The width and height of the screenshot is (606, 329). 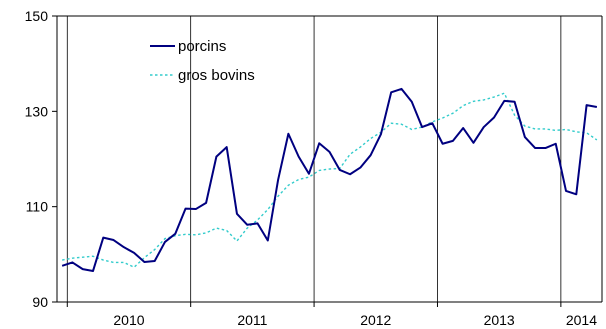 What do you see at coordinates (202, 61) in the screenshot?
I see `legend: porcins gros bovins` at bounding box center [202, 61].